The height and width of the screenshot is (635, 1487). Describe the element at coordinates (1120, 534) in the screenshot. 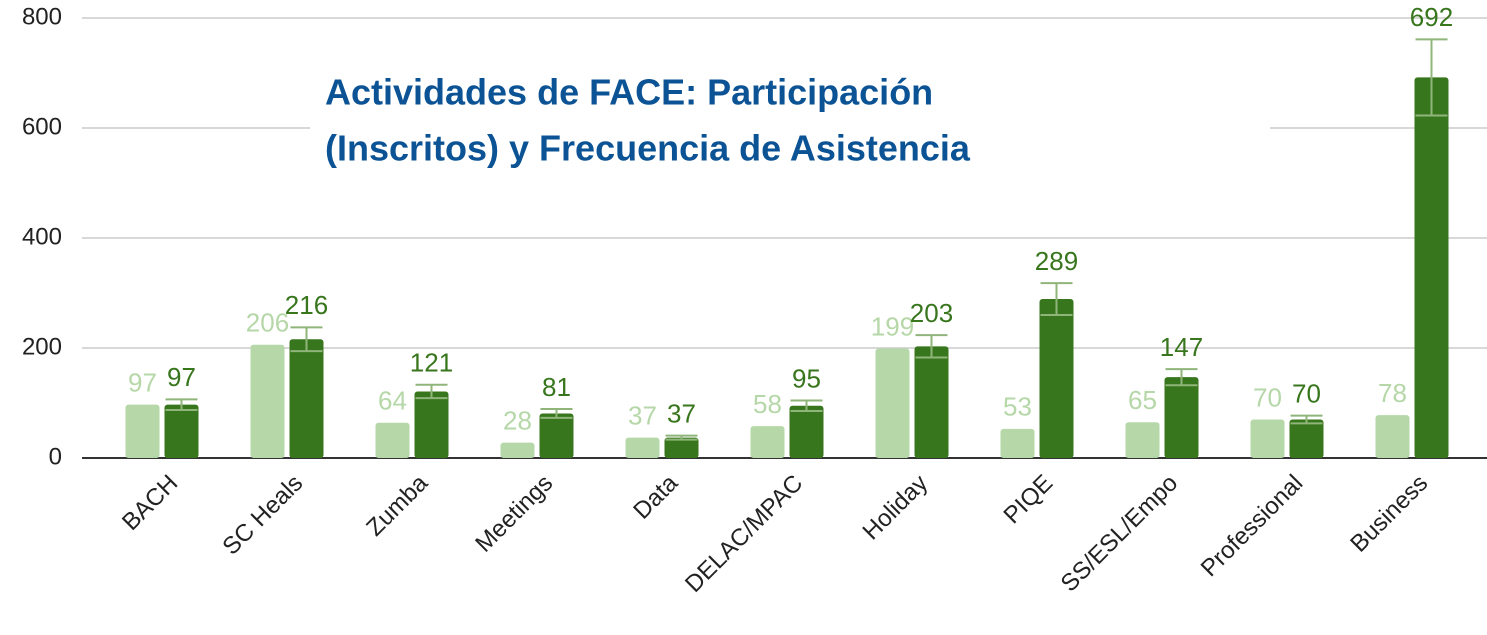

I see `x-tick-label: SS/ESL/Empo` at that location.